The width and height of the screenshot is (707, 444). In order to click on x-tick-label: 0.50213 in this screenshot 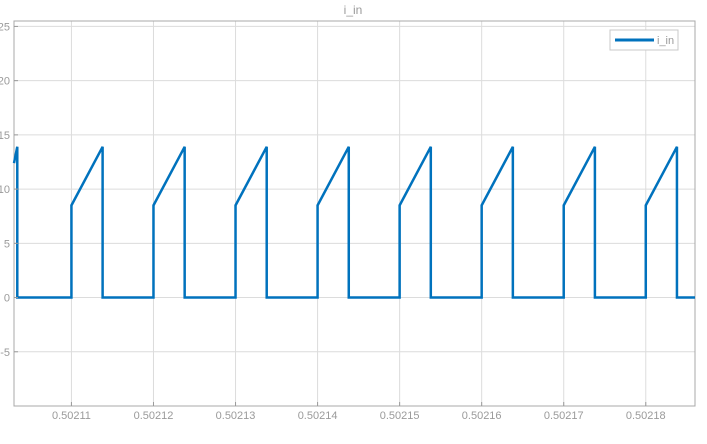, I will do `click(236, 416)`.